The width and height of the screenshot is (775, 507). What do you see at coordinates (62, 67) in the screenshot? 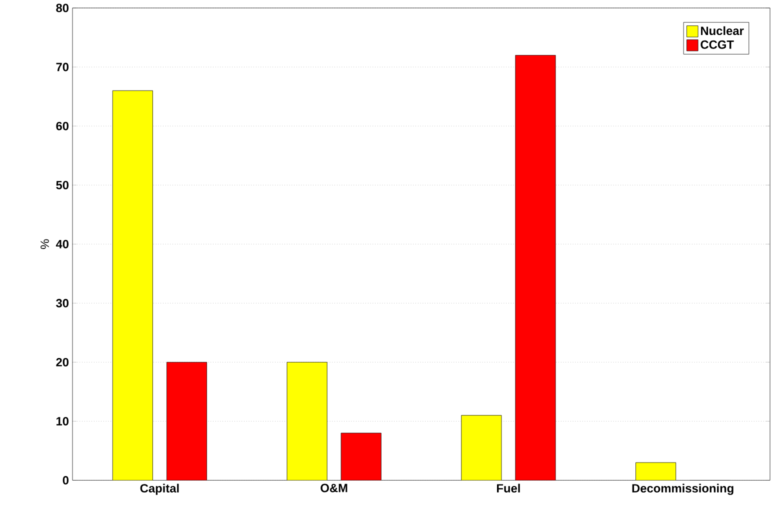
I see `y-tick-label: 70` at bounding box center [62, 67].